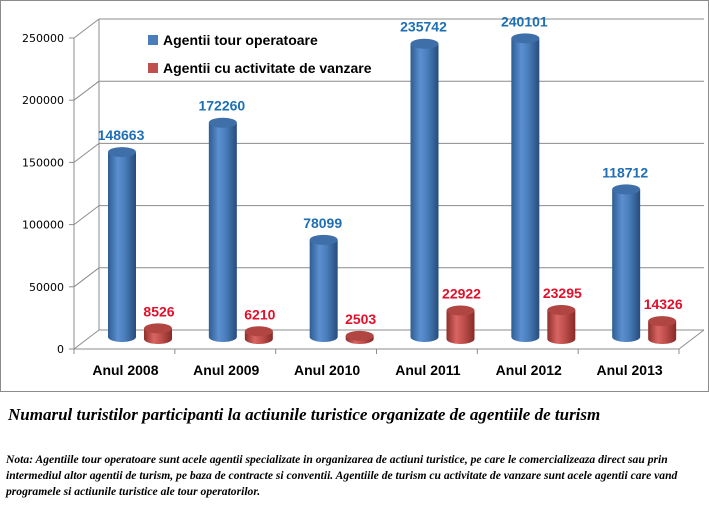 This screenshot has width=709, height=530. What do you see at coordinates (663, 304) in the screenshot?
I see `data-label-sales-agencies: 14326` at bounding box center [663, 304].